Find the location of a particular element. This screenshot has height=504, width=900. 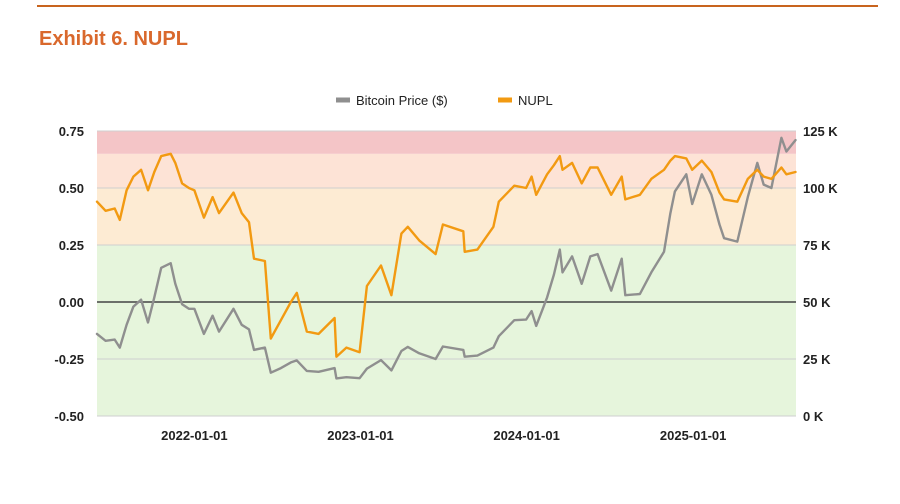

x-tick-label: 2023-01-01 is located at coordinates (360, 435).